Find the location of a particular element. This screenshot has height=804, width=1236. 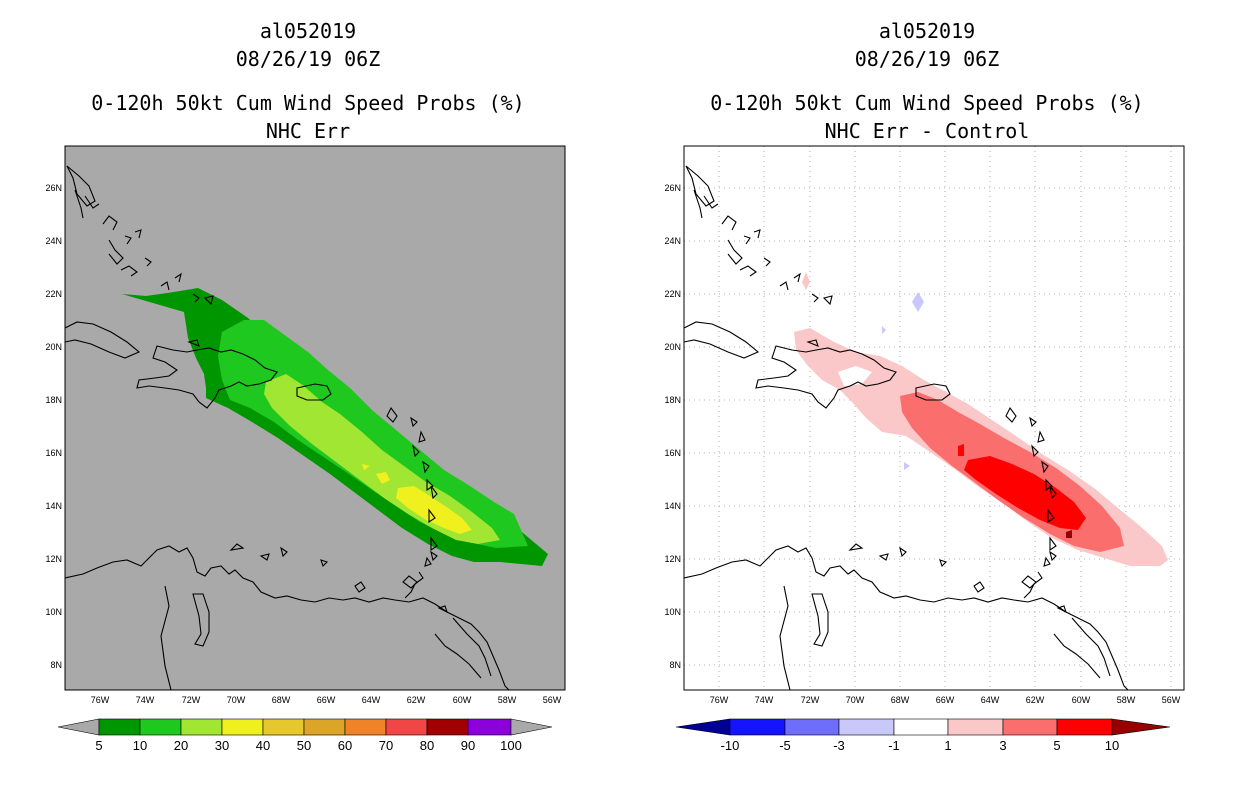

colorbar-label: 3 is located at coordinates (1002, 745).